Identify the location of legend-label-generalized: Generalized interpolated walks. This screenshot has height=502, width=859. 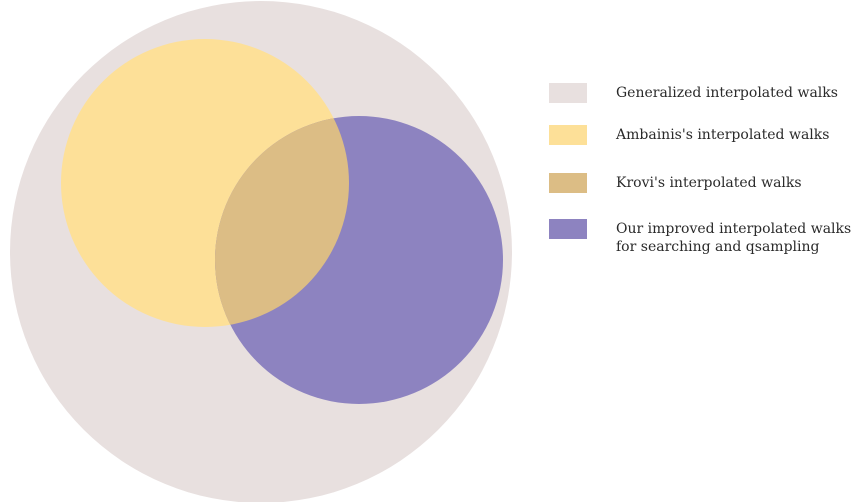
(727, 93).